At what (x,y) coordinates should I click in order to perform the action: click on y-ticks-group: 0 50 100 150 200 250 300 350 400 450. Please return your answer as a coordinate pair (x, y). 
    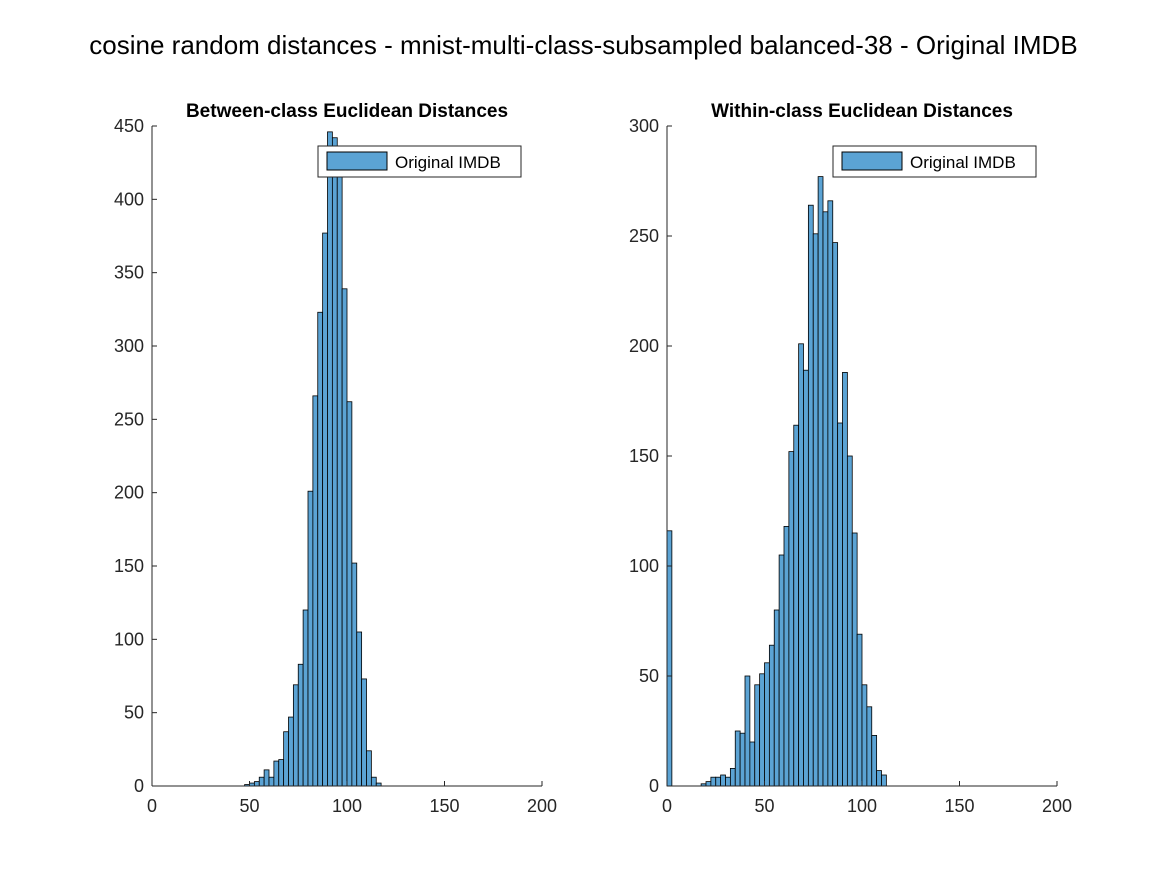
    Looking at the image, I should click on (135, 456).